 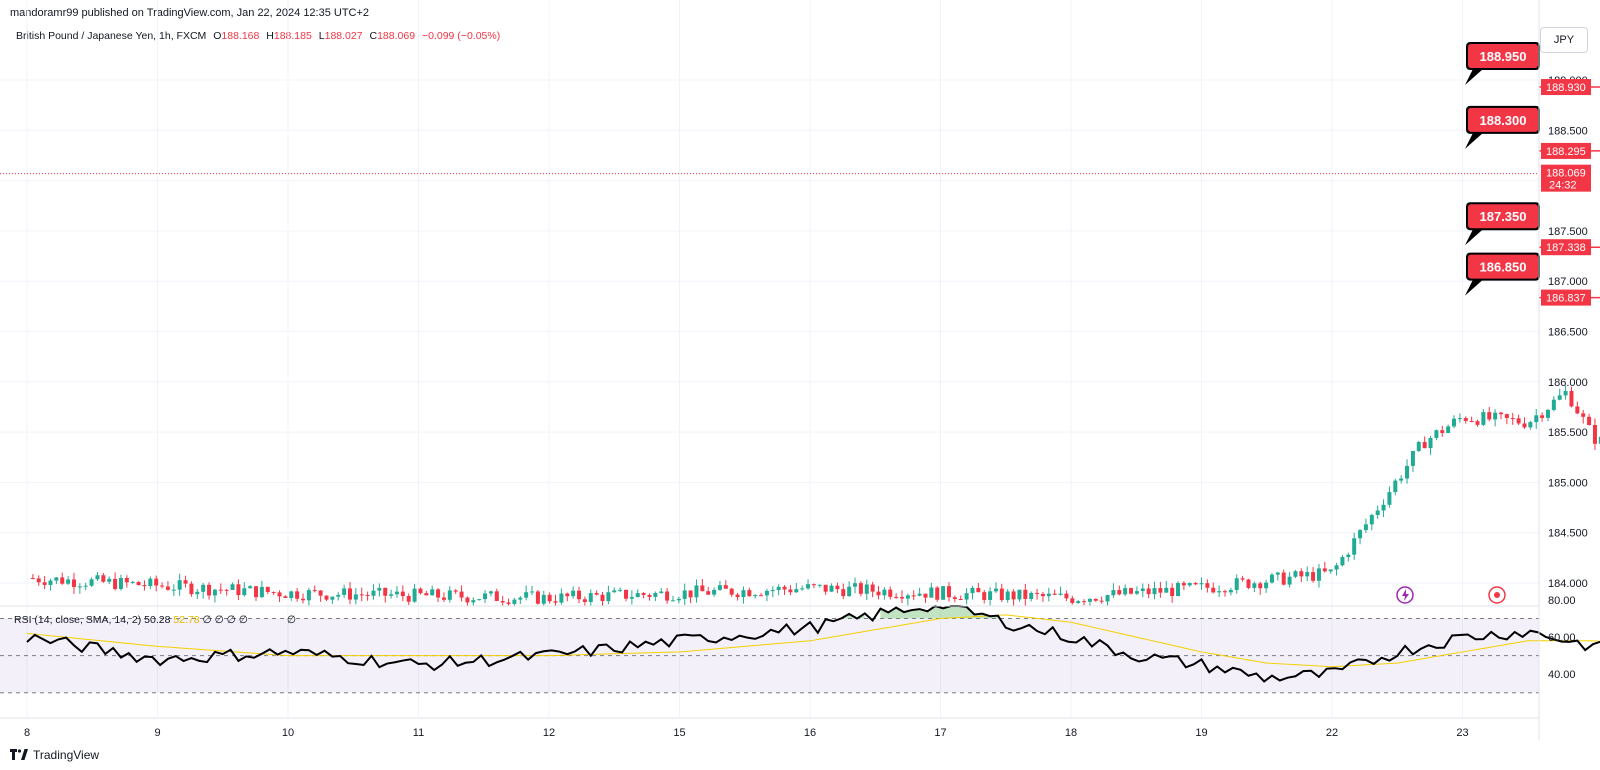 I want to click on rsi-label: RSI (14, close, SMA, 14, 2), so click(x=78, y=620).